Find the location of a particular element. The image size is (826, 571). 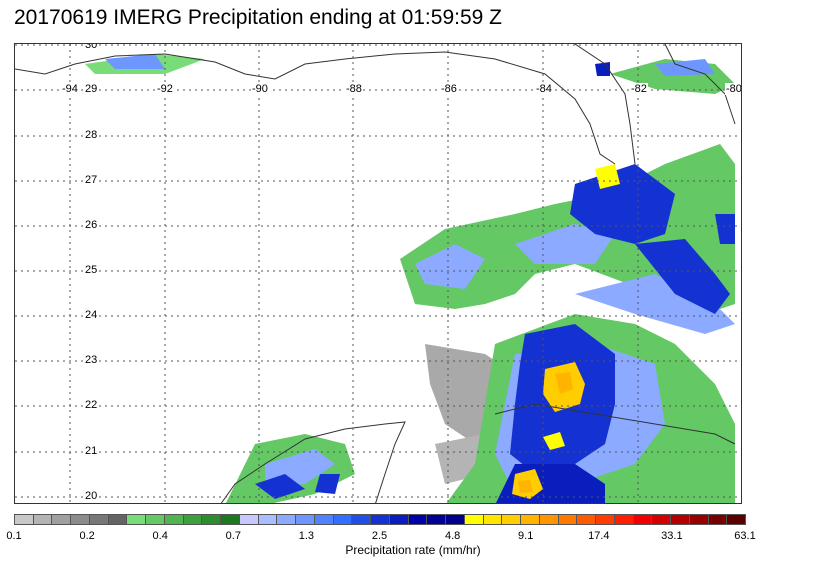

lon-label: -80 is located at coordinates (733, 89).